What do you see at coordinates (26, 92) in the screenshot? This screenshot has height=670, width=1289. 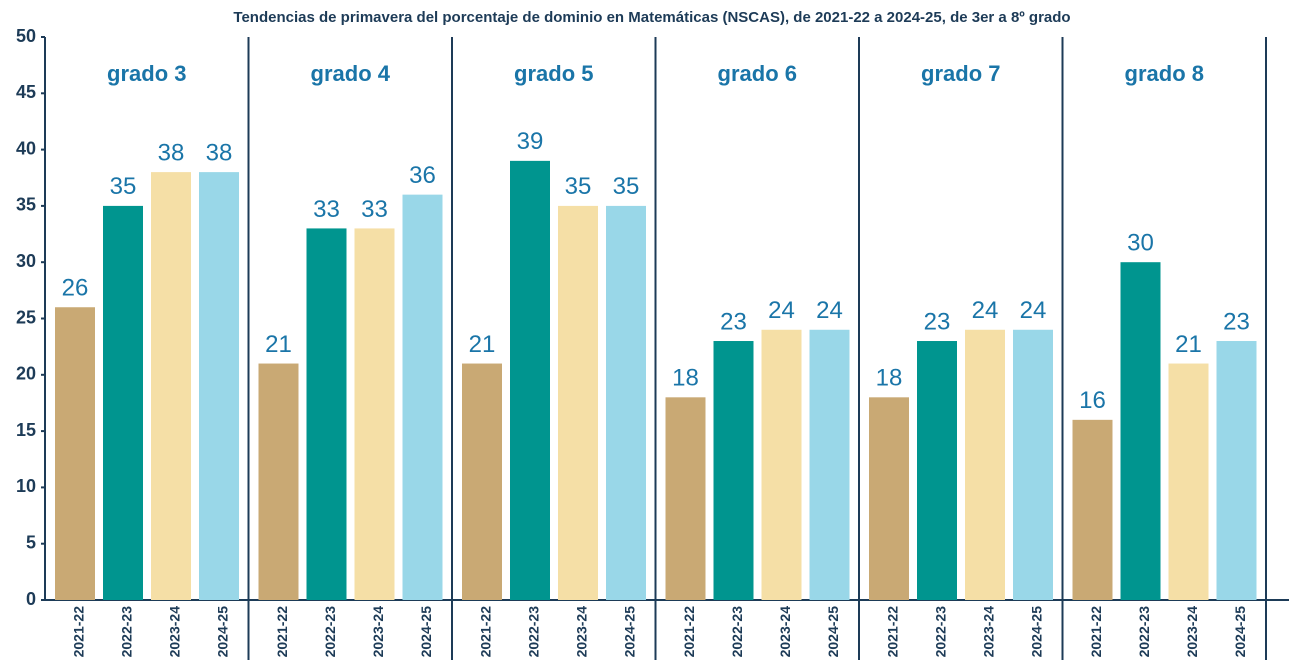 I see `y-tick-label: 45` at bounding box center [26, 92].